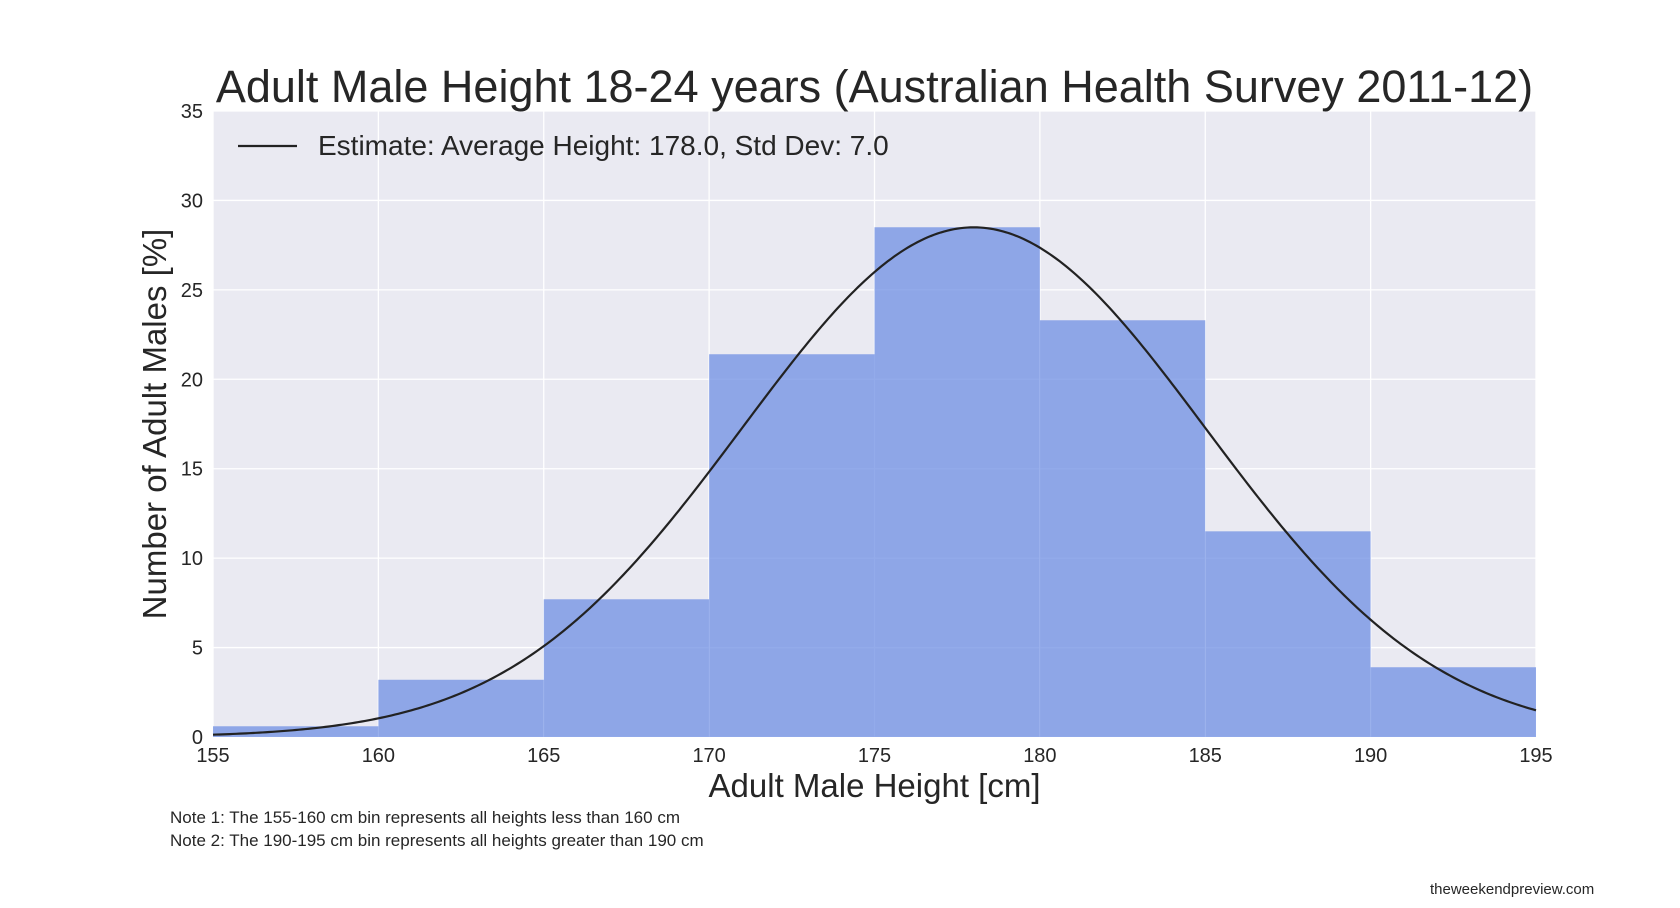 Image resolution: width=1680 pixels, height=908 pixels. What do you see at coordinates (192, 470) in the screenshot?
I see `y-tick-label: 15` at bounding box center [192, 470].